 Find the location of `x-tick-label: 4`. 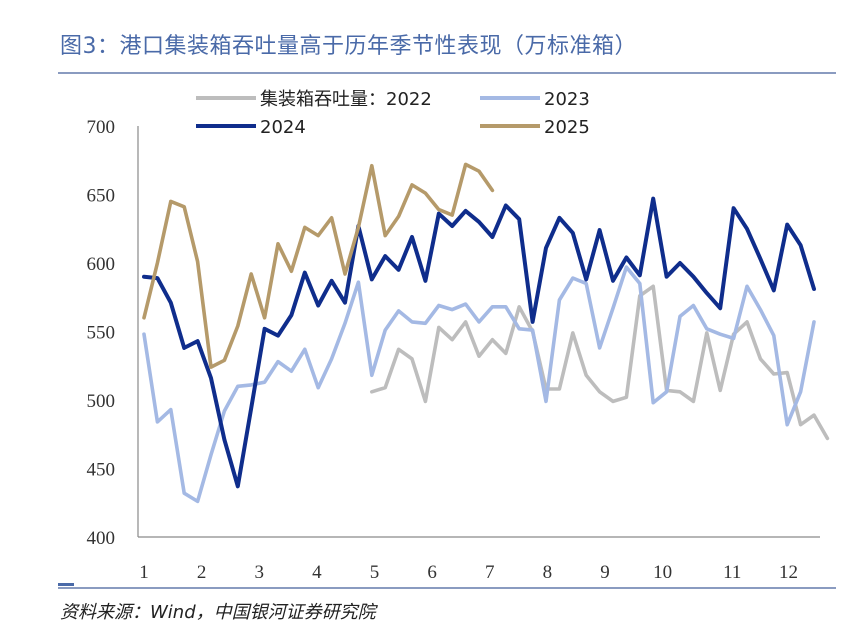

x-tick-label: 4 is located at coordinates (317, 572).